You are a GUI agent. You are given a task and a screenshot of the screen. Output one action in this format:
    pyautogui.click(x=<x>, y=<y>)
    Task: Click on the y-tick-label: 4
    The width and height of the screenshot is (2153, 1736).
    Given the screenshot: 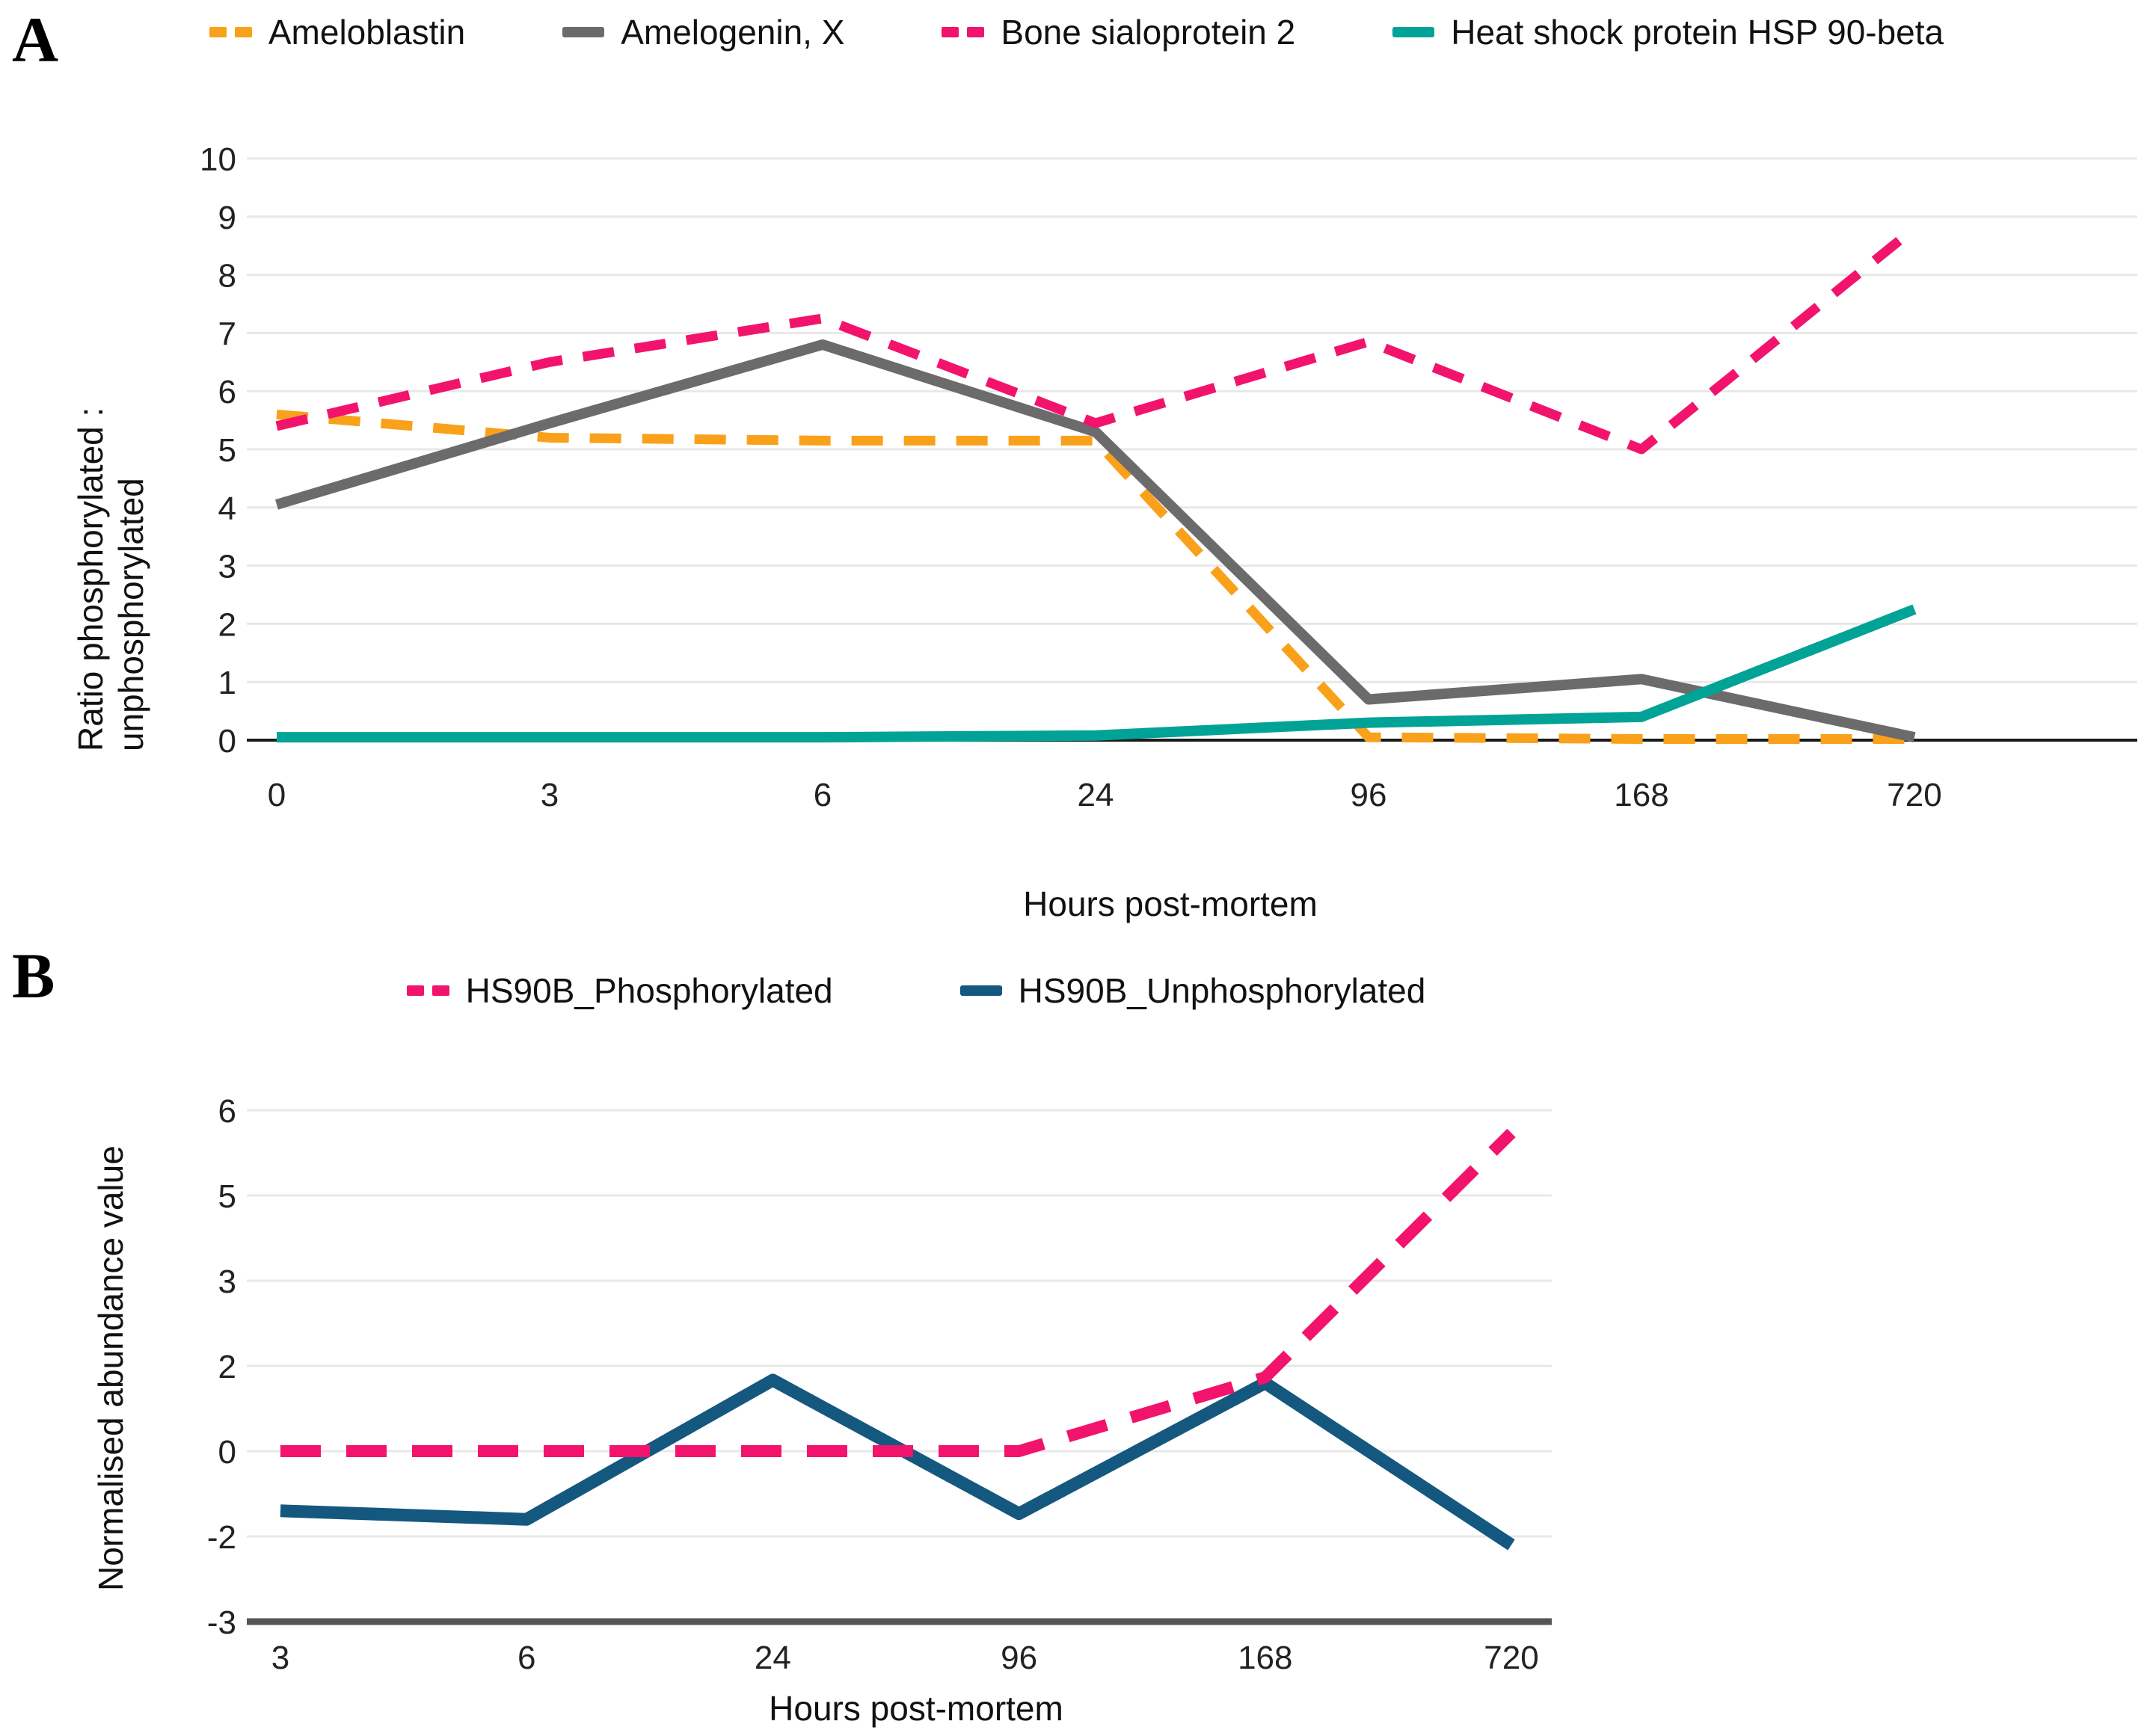 What is the action you would take?
    pyautogui.click(x=227, y=509)
    